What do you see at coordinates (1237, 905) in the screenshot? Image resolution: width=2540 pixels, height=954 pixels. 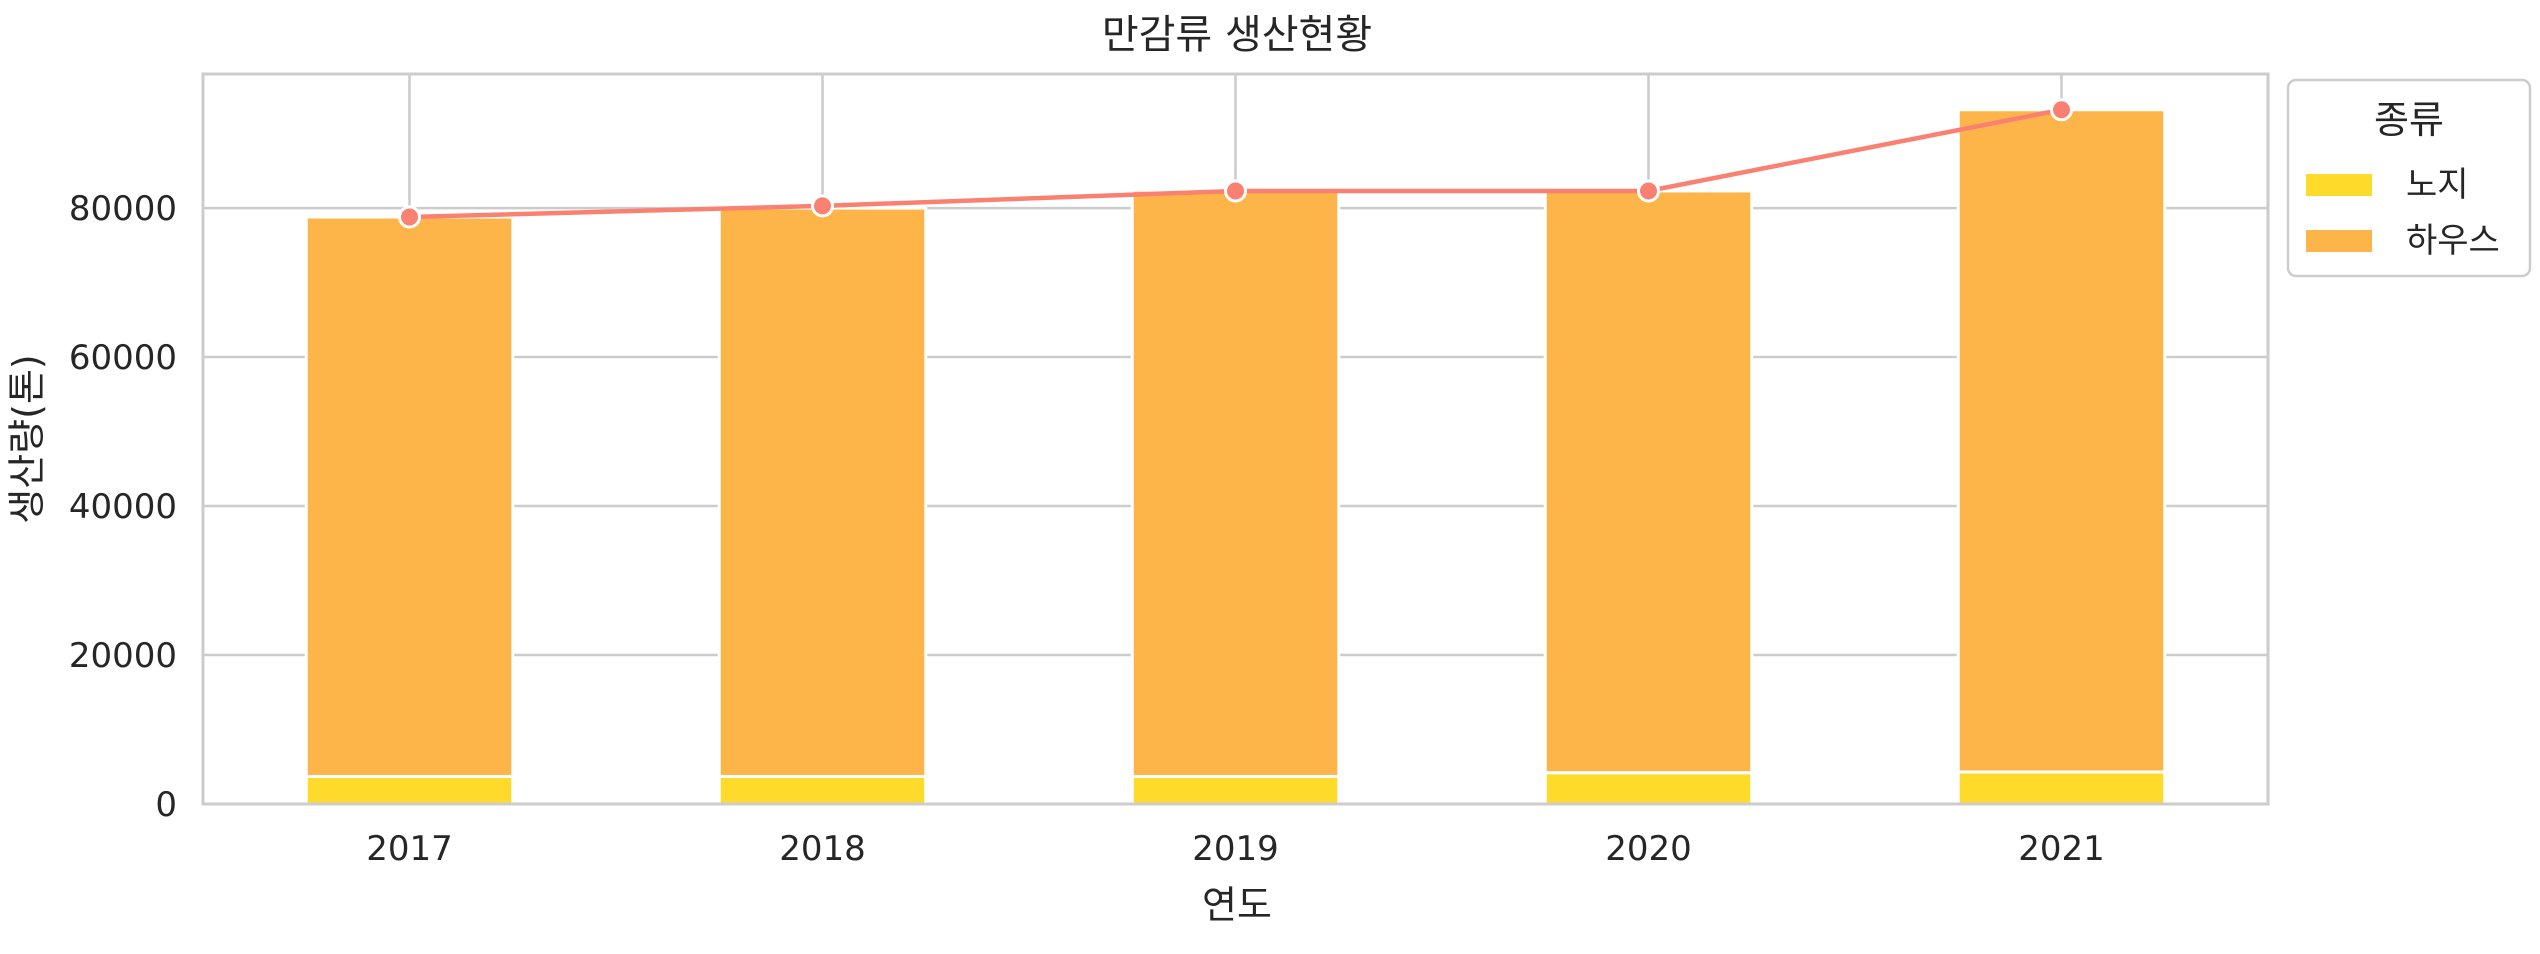 I see `x-axis-label: 연도` at bounding box center [1237, 905].